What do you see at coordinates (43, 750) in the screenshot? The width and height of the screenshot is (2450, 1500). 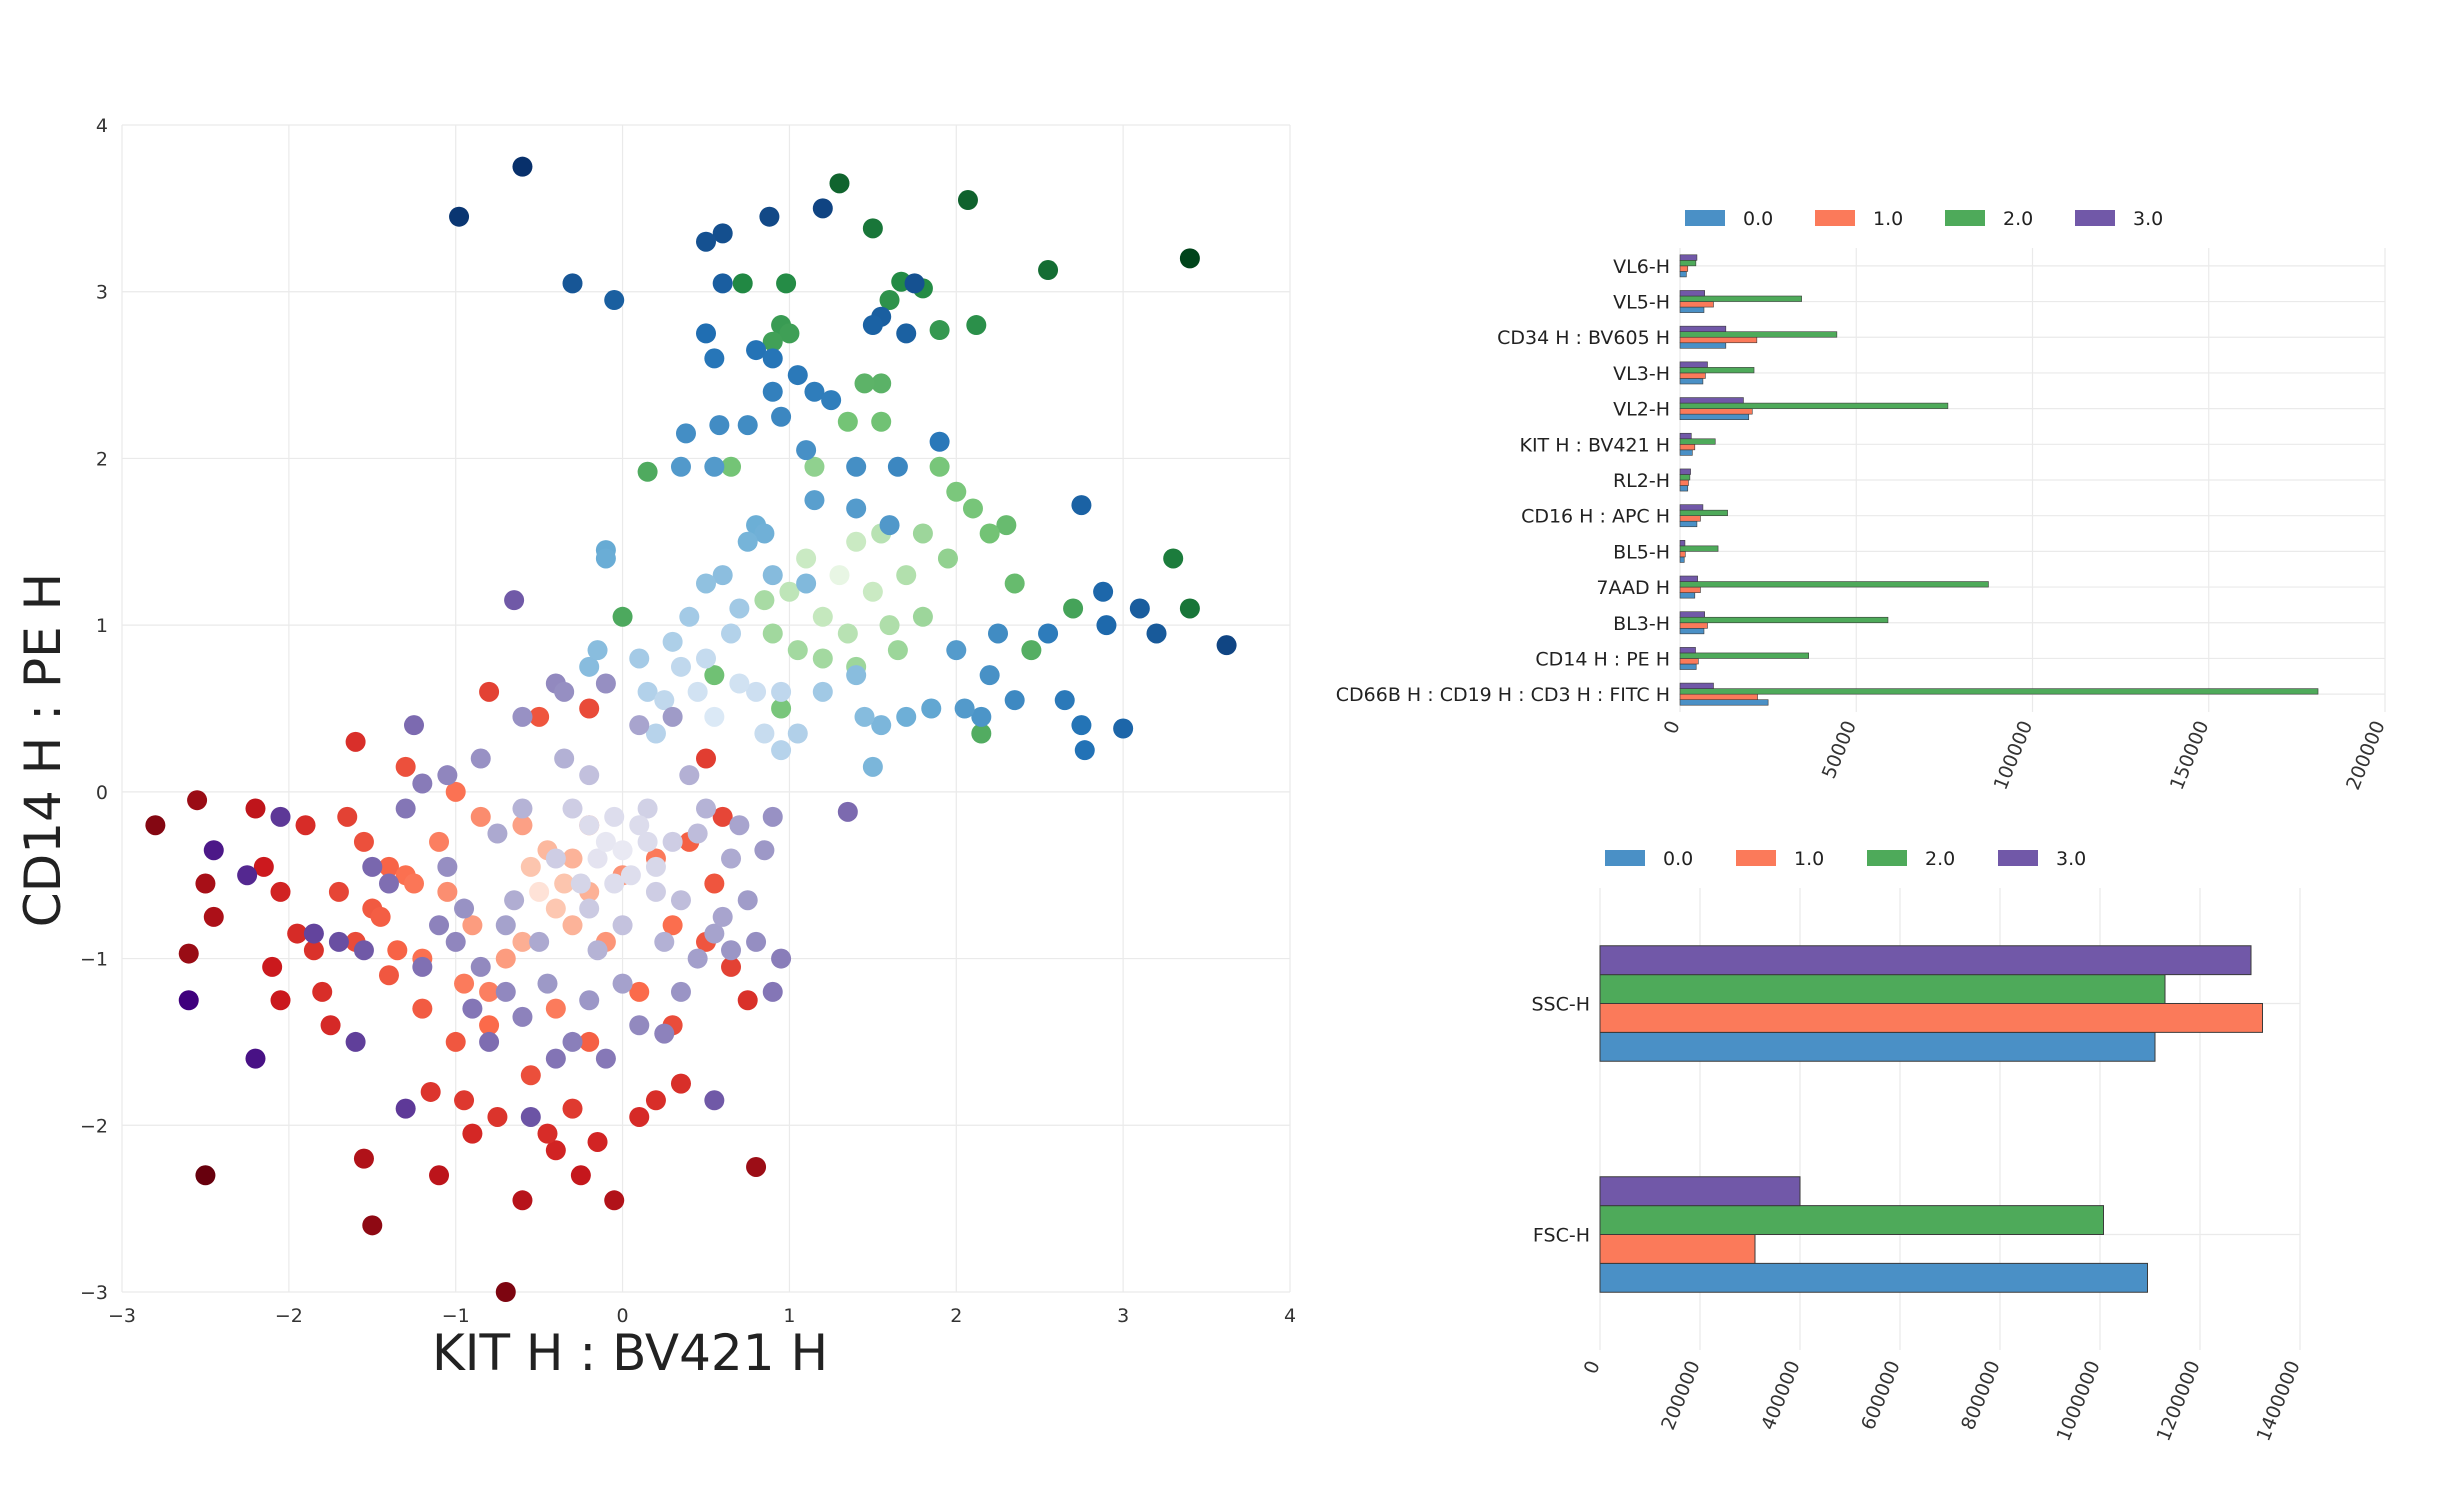 I see `scatter-y-label: CD14 H : PE H` at bounding box center [43, 750].